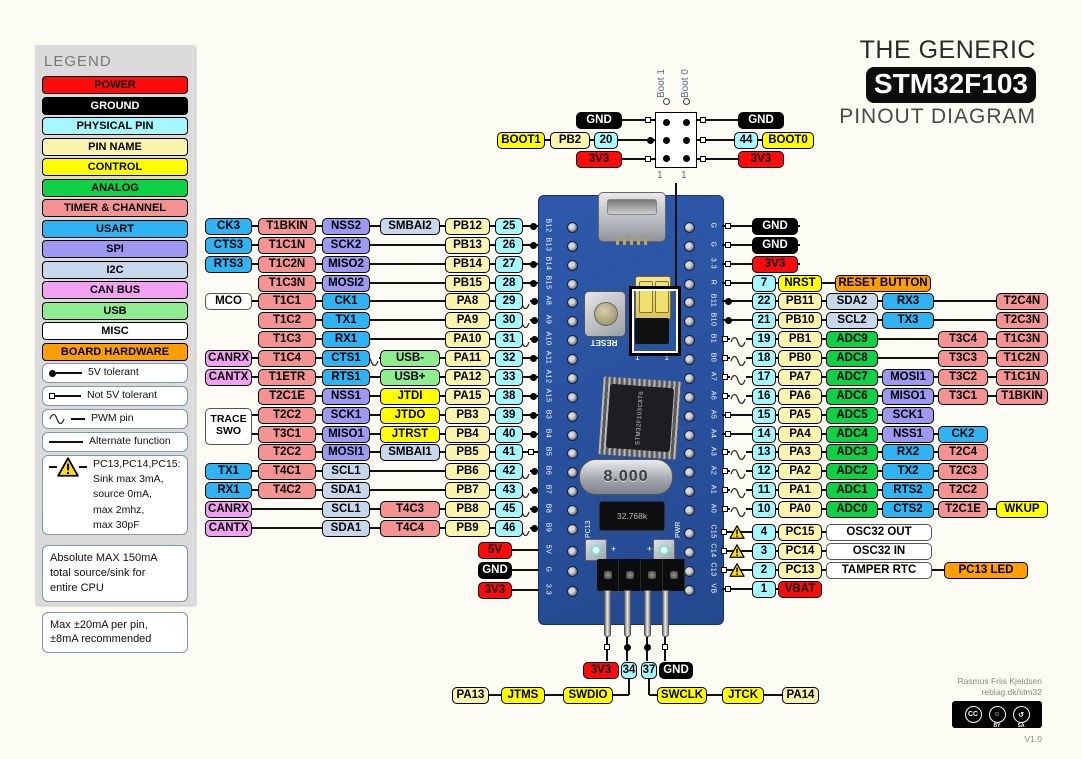 This screenshot has height=759, width=1082. Describe the element at coordinates (673, 575) in the screenshot. I see `debug-header-hole` at that location.